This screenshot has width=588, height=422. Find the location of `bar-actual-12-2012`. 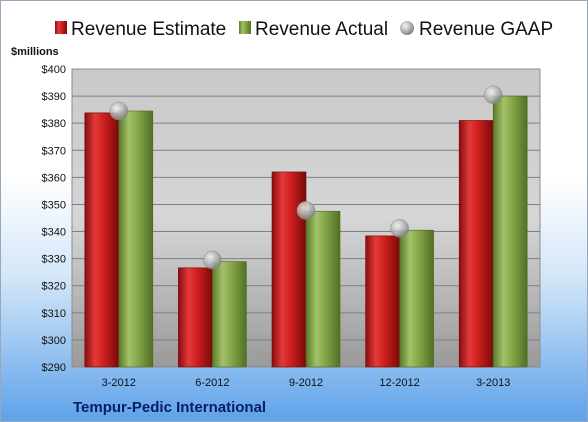

bar-actual-12-2012 is located at coordinates (416, 298).